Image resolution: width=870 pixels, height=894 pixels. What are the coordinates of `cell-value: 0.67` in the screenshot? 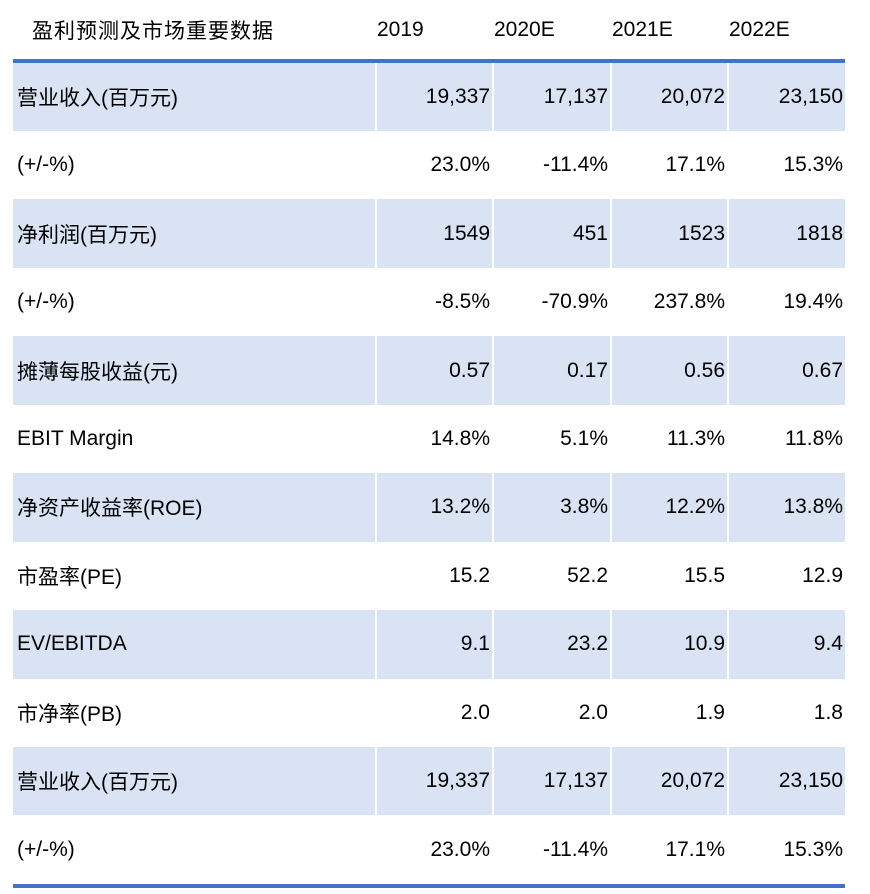 It's located at (787, 370).